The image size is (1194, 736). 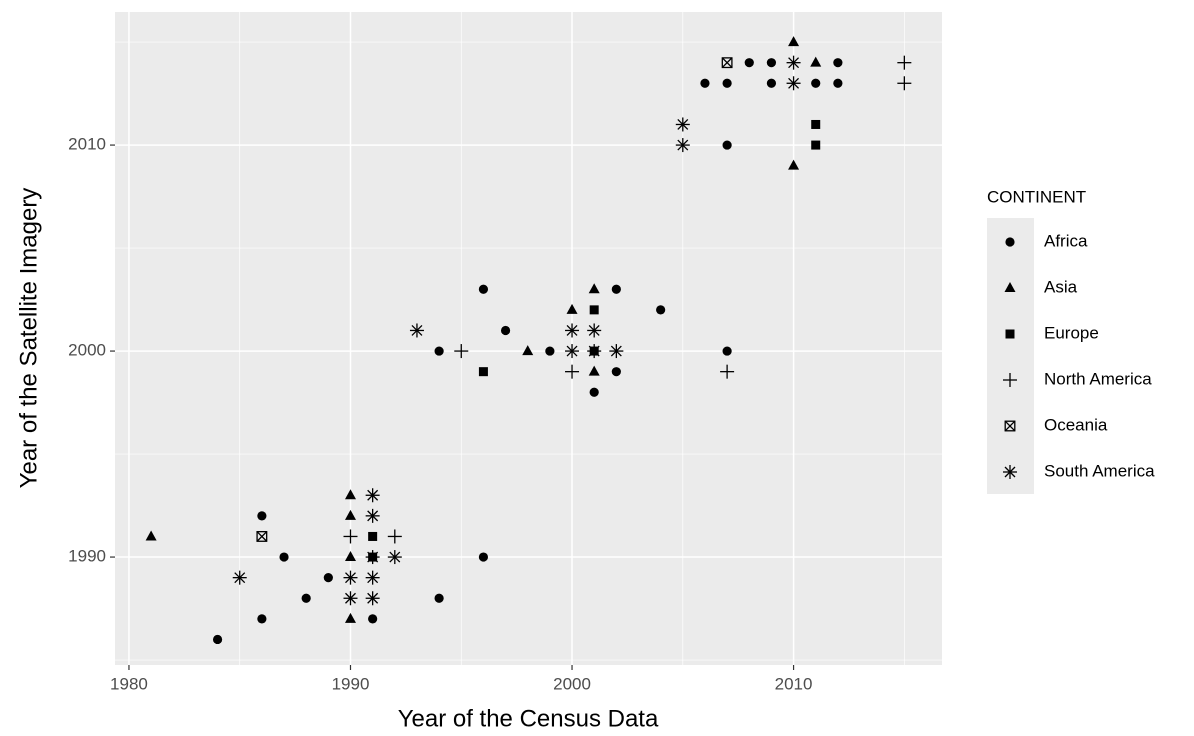 I want to click on x-tick-label: 2000, so click(x=572, y=683).